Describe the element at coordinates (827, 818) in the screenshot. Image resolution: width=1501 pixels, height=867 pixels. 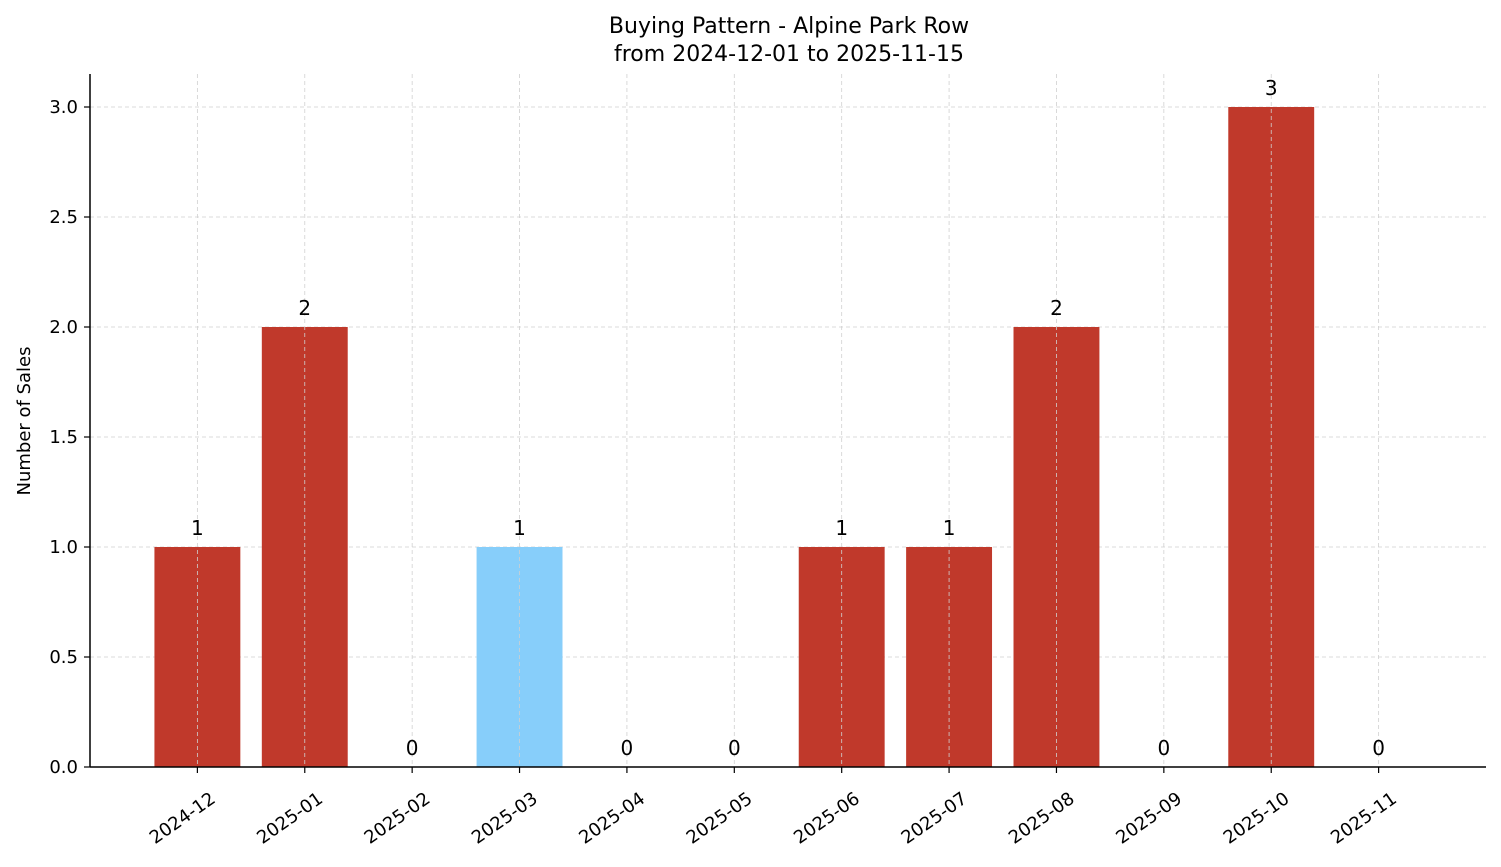
I see `x-tick-label: 2025-06` at that location.